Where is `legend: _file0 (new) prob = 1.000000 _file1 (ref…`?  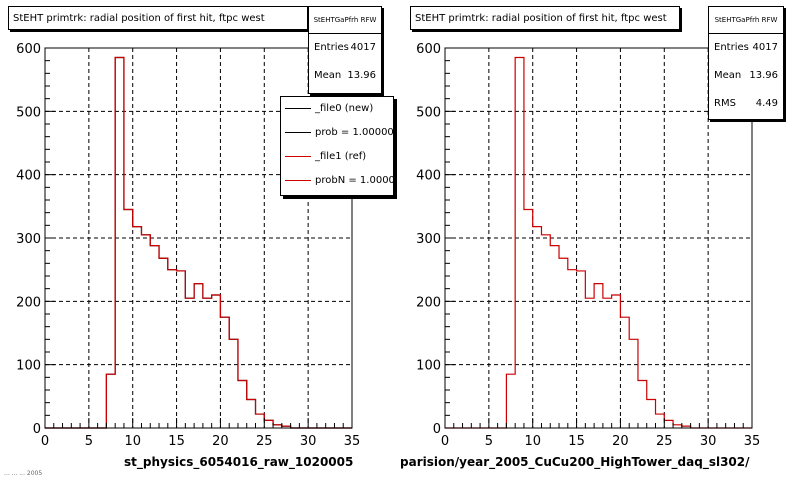 legend: _file0 (new) prob = 1.000000 _file1 (ref… is located at coordinates (337, 146).